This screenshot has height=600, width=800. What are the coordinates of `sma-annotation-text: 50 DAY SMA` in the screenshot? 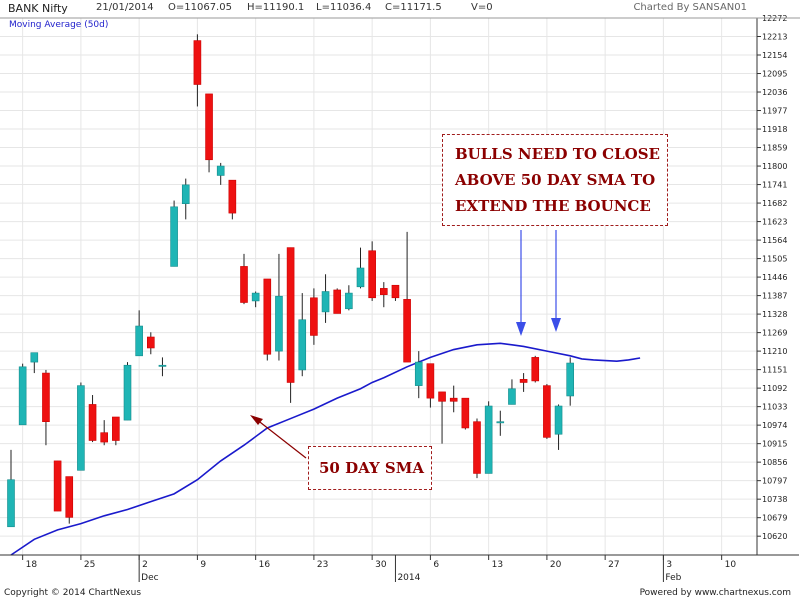 It's located at (371, 468).